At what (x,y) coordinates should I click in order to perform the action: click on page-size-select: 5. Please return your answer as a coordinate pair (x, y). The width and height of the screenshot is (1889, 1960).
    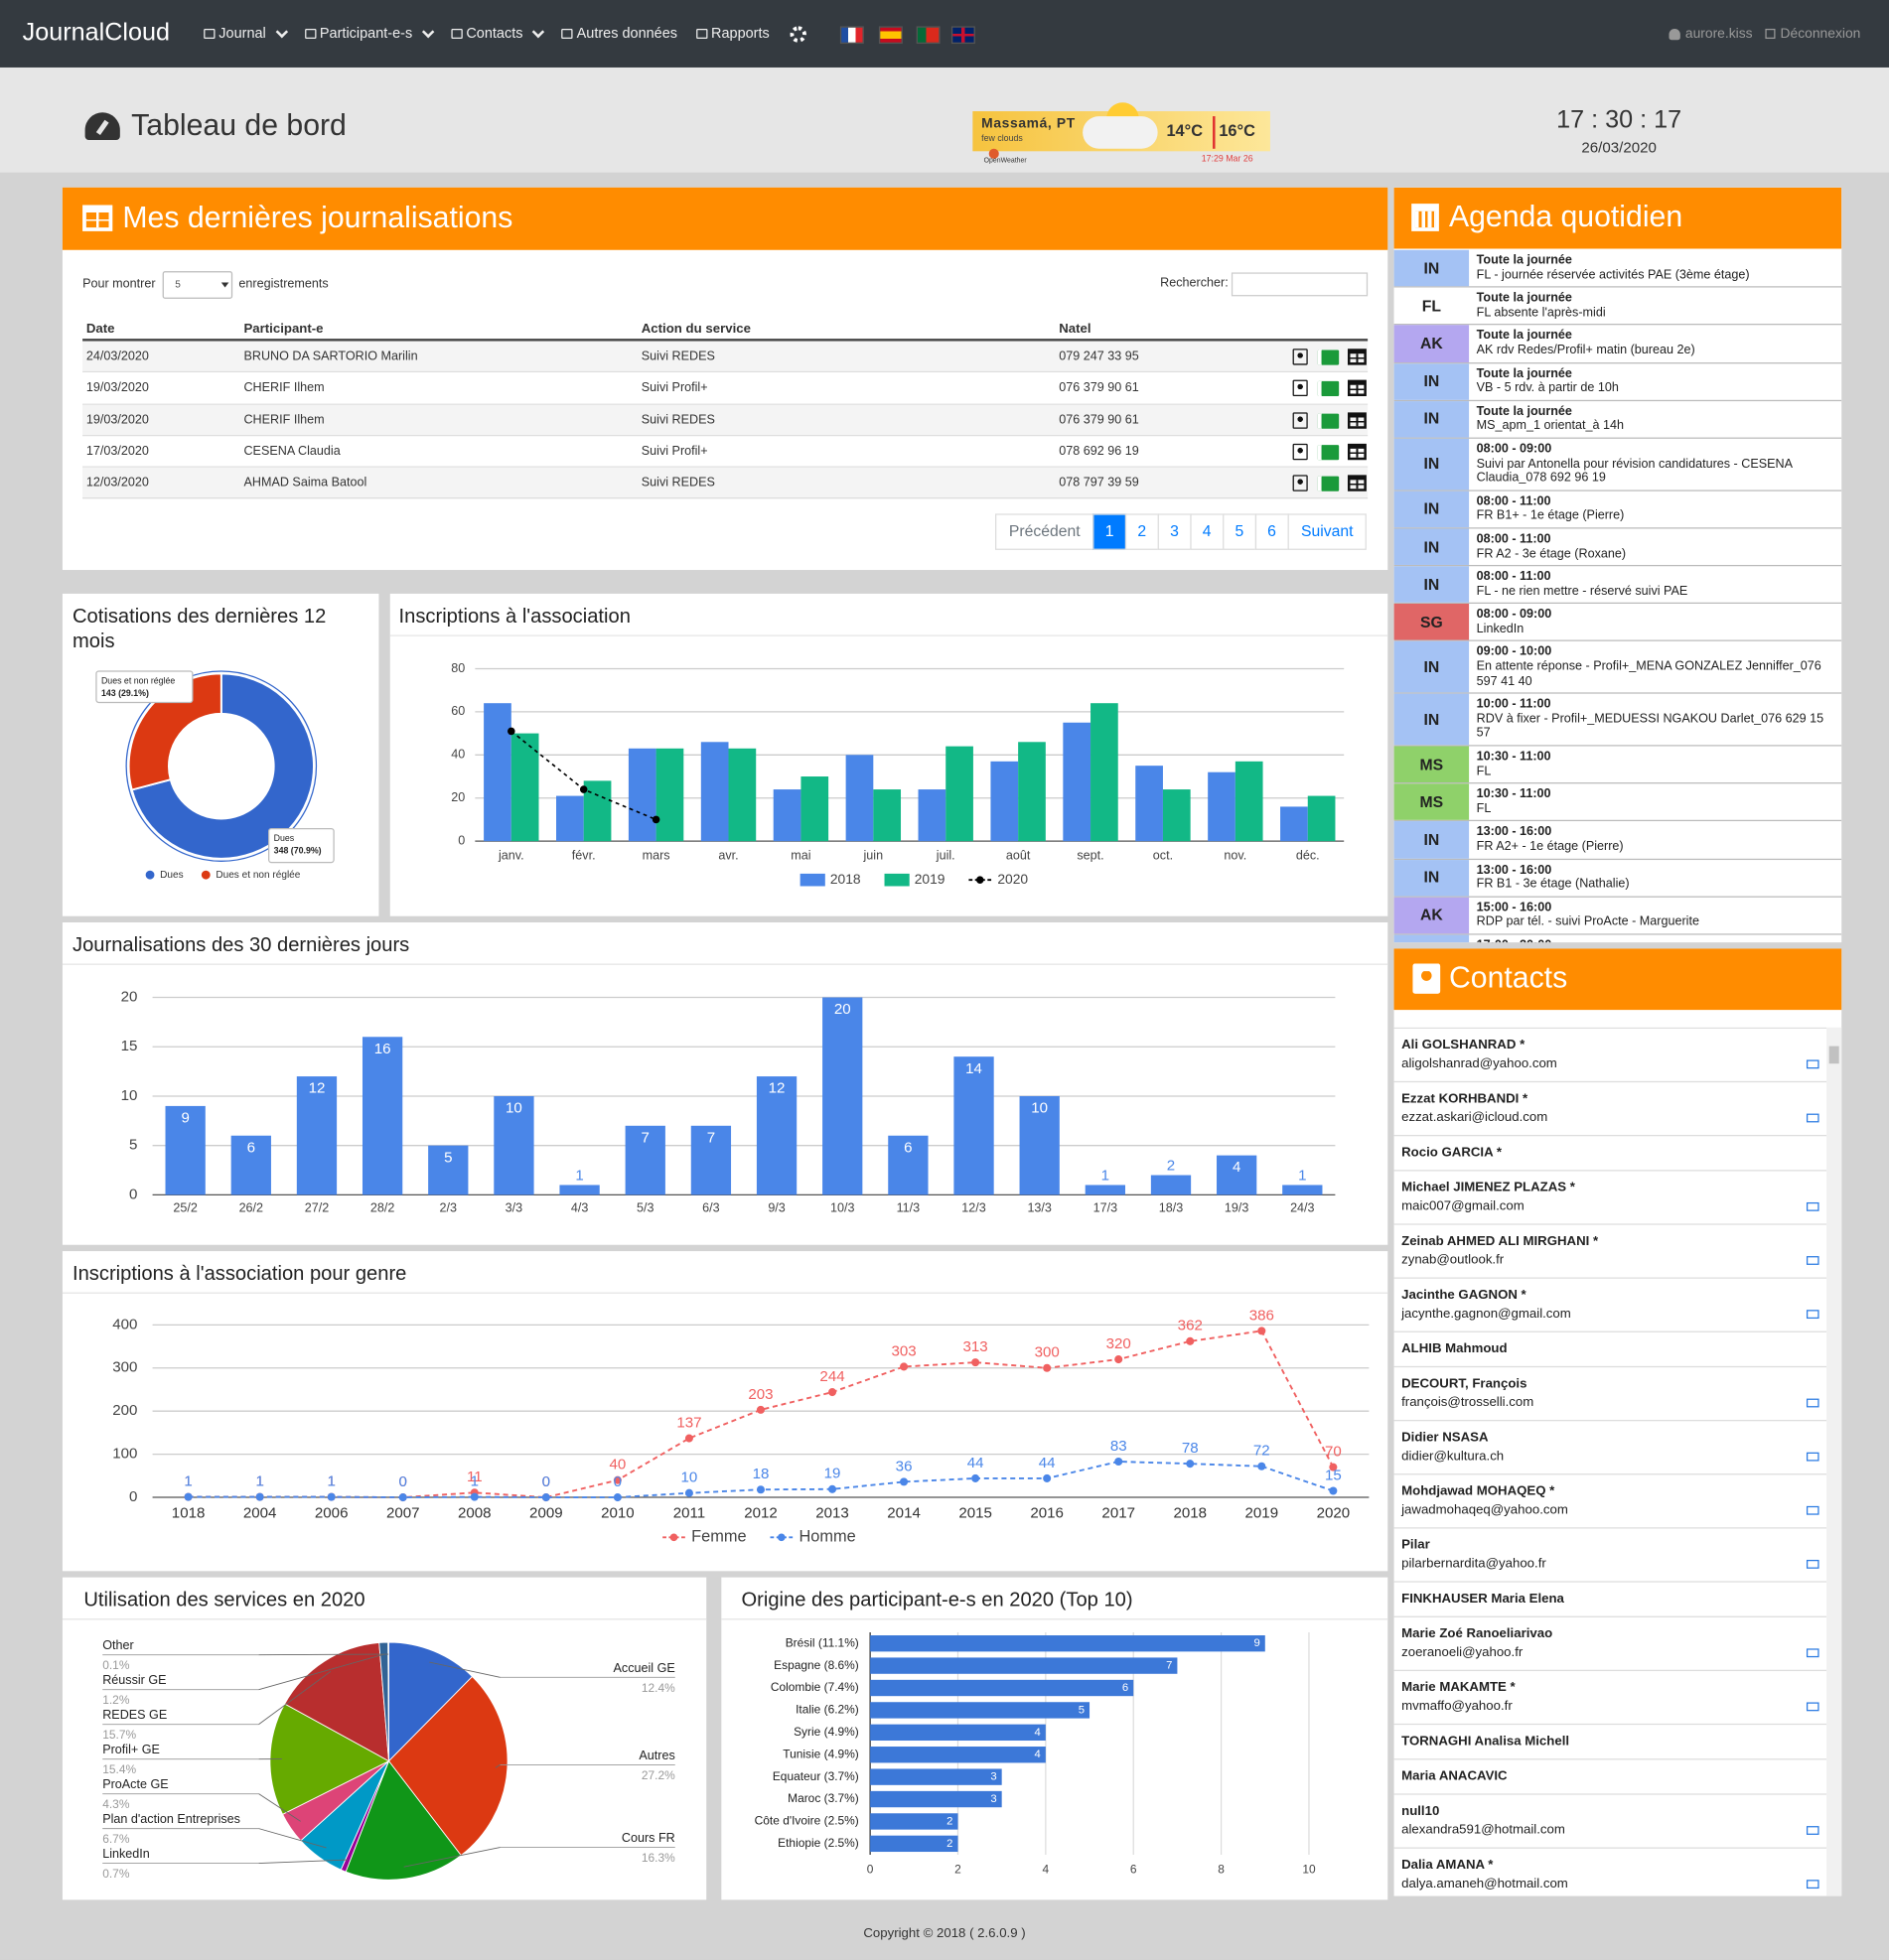
    Looking at the image, I should click on (197, 285).